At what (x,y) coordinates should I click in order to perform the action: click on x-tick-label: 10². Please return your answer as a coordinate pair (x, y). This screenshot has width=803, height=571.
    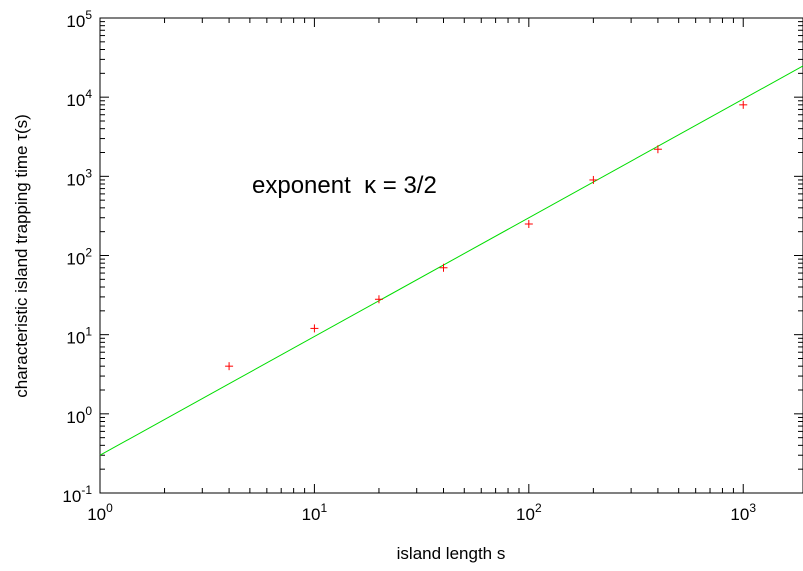
    Looking at the image, I should click on (529, 512).